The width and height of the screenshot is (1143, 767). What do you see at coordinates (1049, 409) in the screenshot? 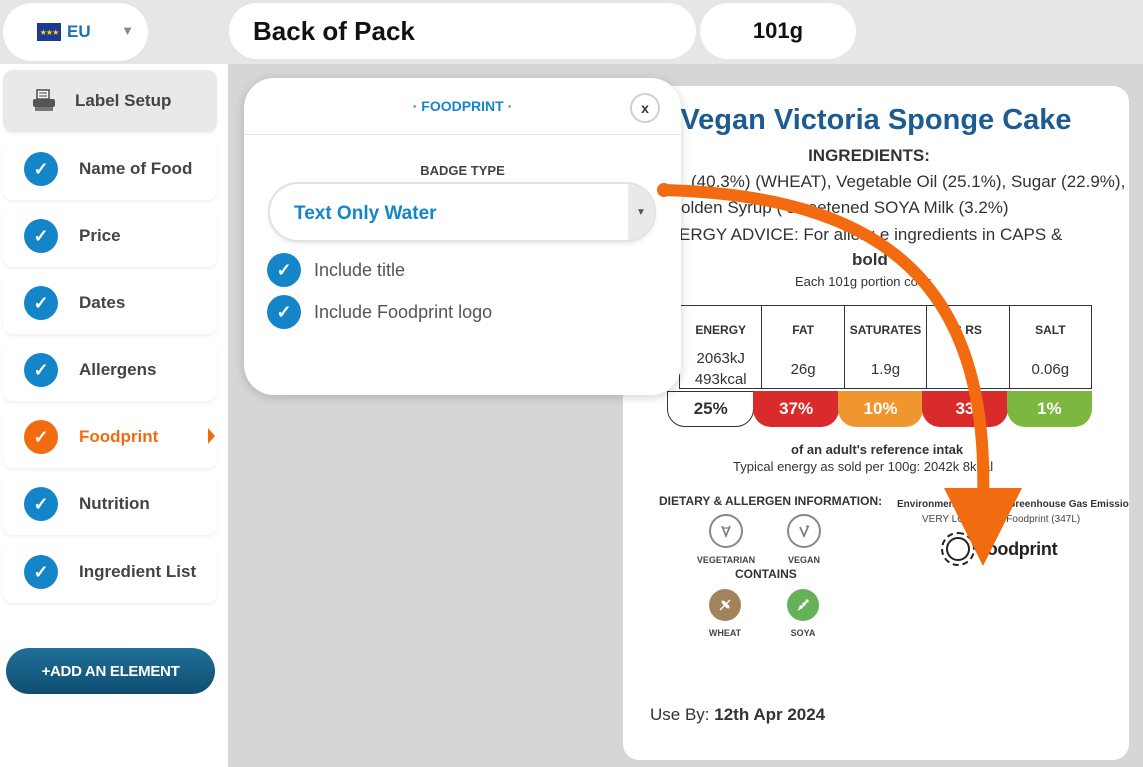
I see `ri-percent-salt: 1%` at bounding box center [1049, 409].